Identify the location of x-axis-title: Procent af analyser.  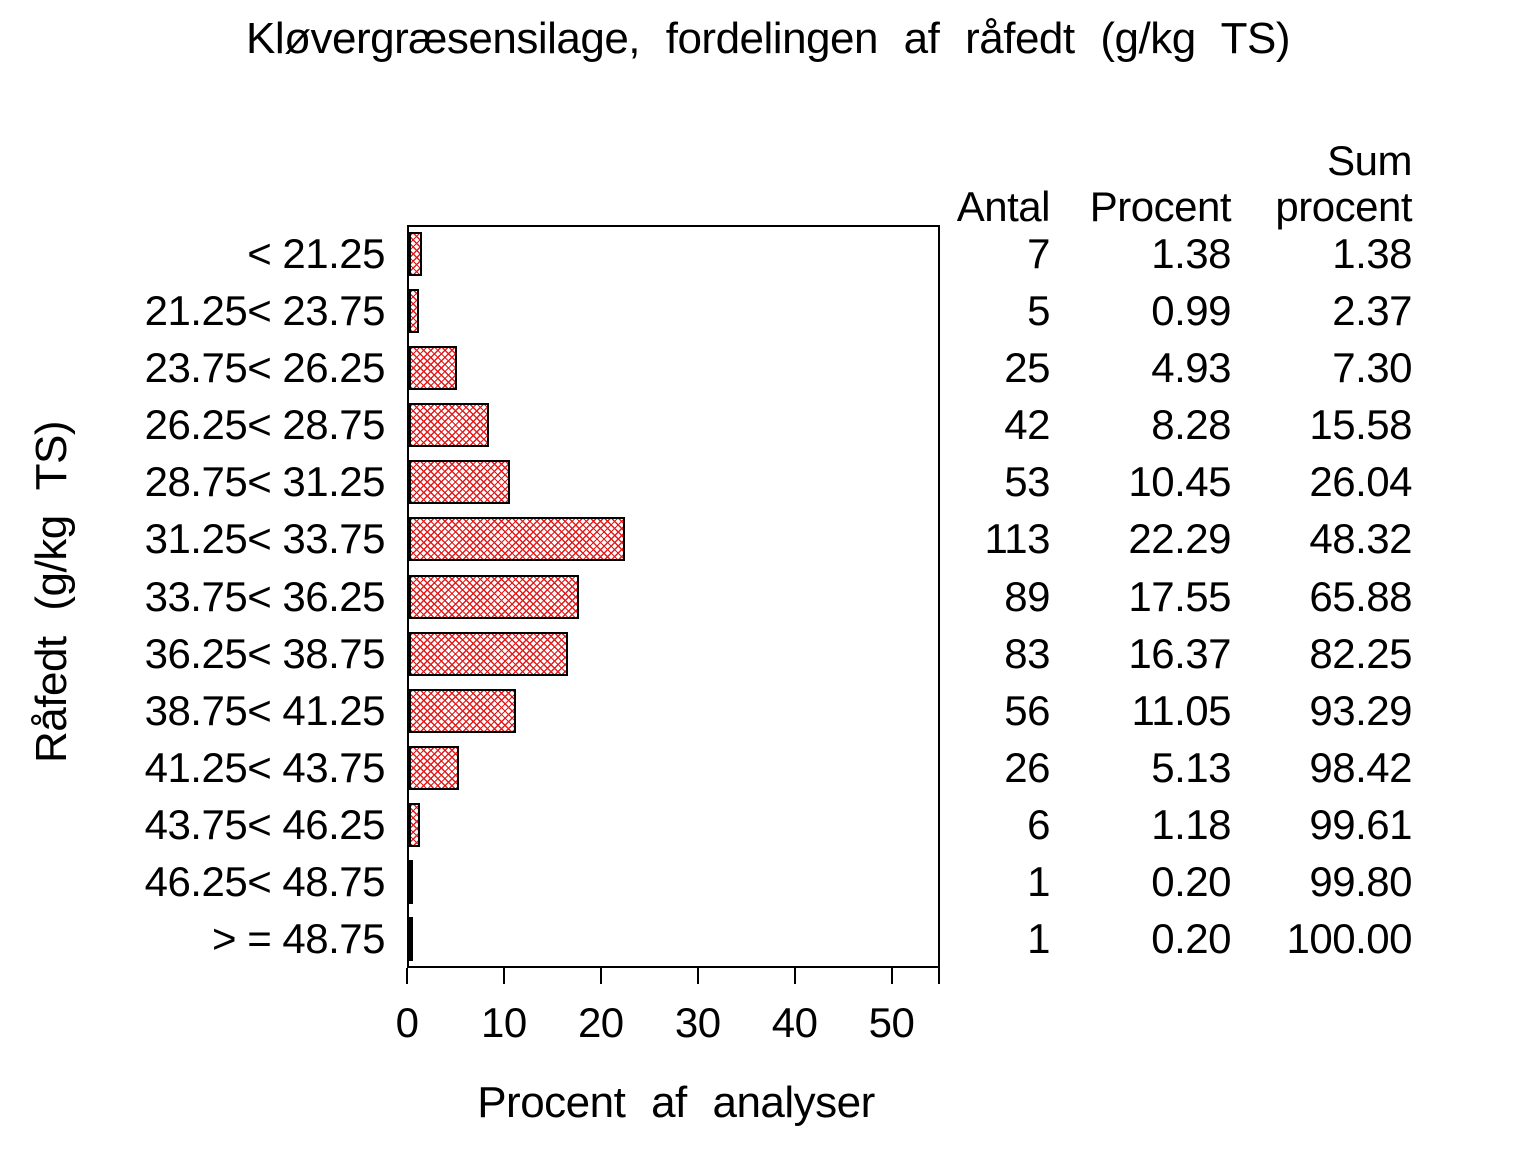
(676, 1102).